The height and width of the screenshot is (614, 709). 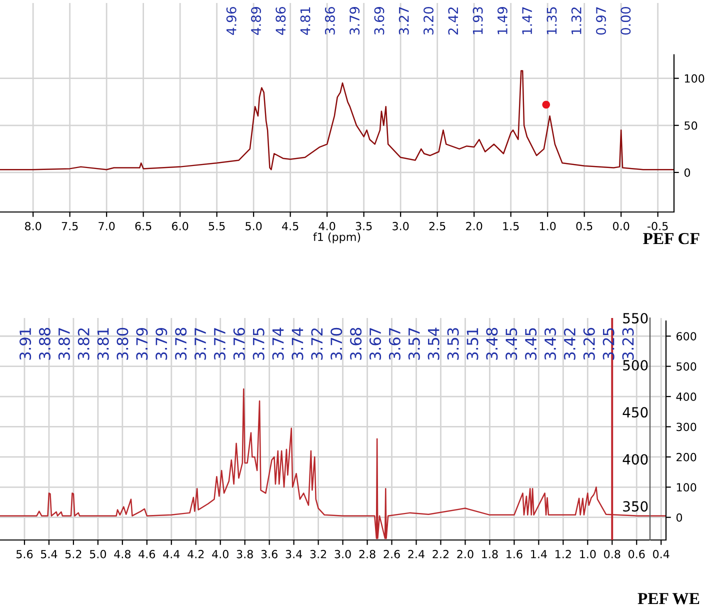 I want to click on x-tick-label: 0.0, so click(x=621, y=226).